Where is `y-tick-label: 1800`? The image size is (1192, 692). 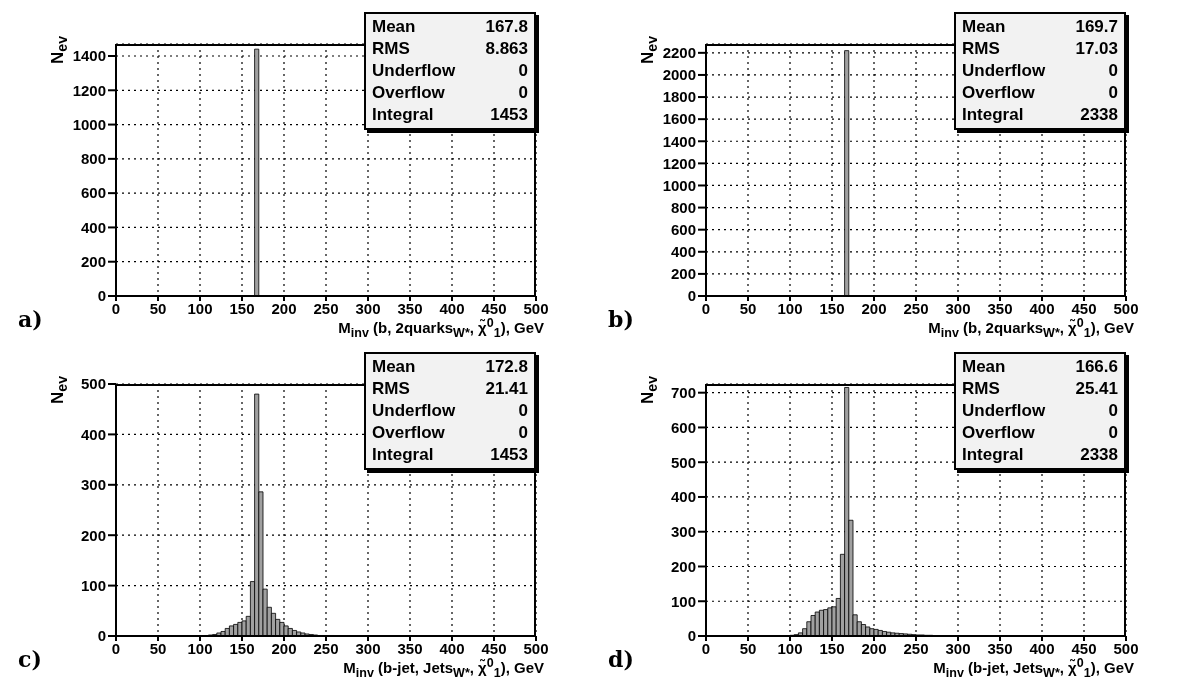 y-tick-label: 1800 is located at coordinates (679, 97).